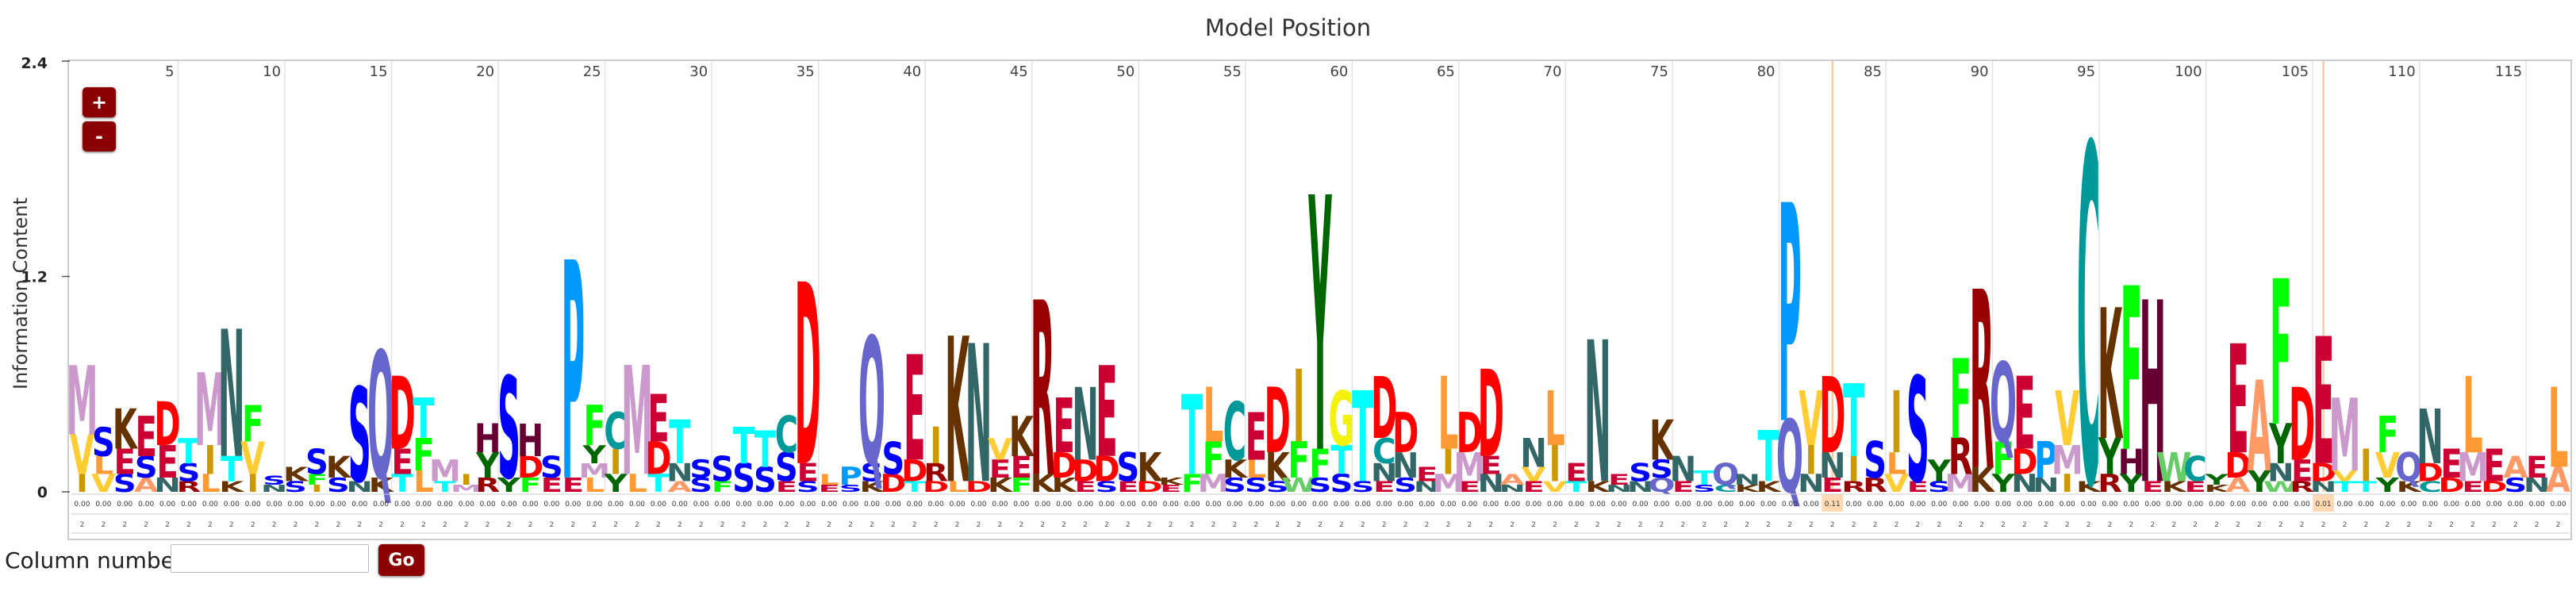 The width and height of the screenshot is (2576, 591). What do you see at coordinates (2295, 71) in the screenshot?
I see `x-tick-label: 105` at bounding box center [2295, 71].